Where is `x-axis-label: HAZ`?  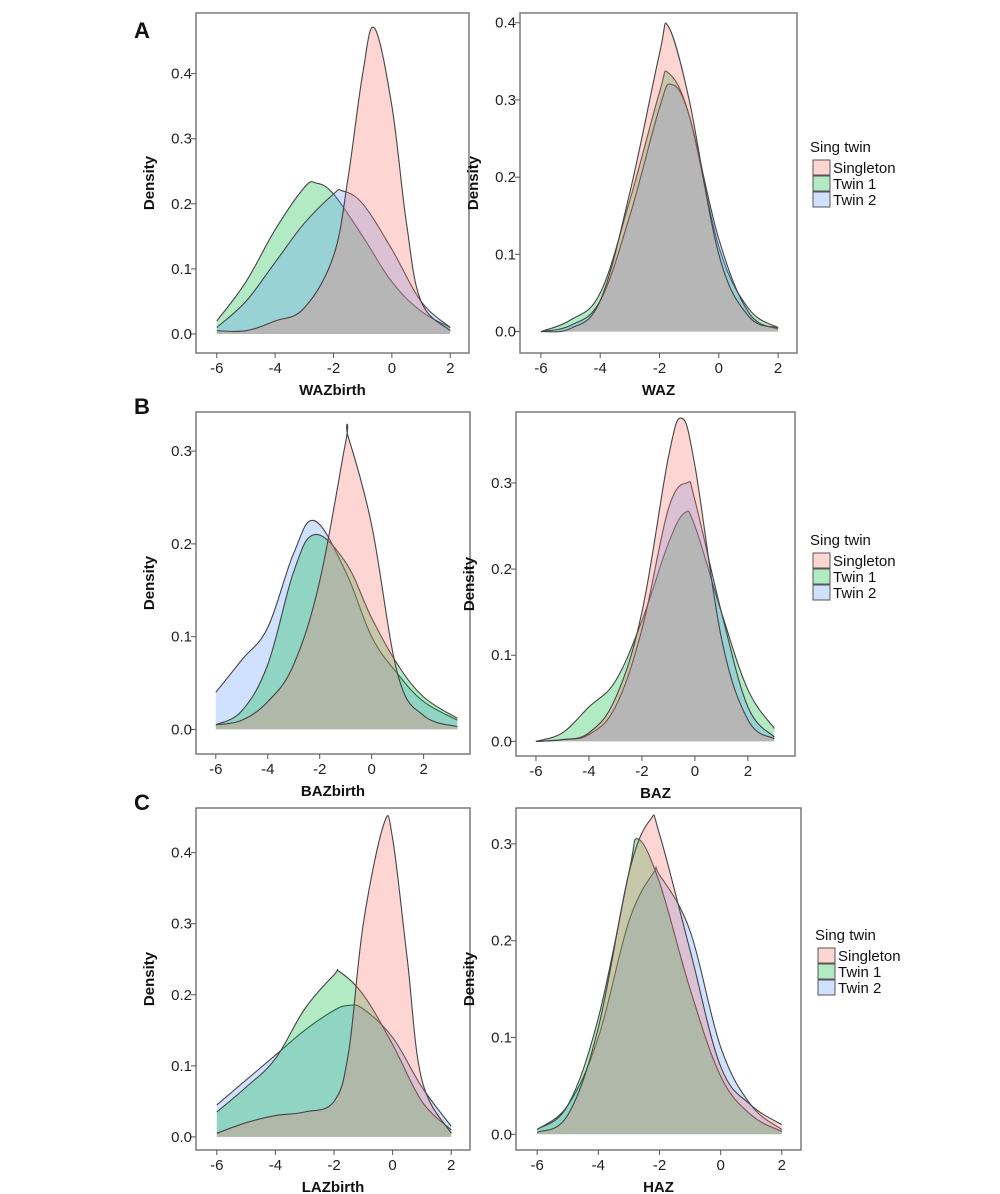 x-axis-label: HAZ is located at coordinates (658, 1186).